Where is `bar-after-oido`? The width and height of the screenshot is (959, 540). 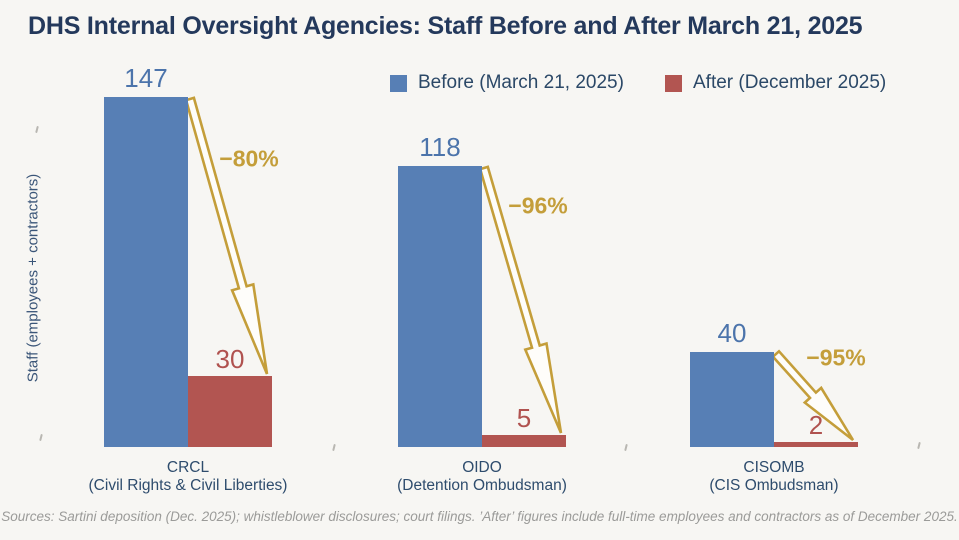
bar-after-oido is located at coordinates (524, 441).